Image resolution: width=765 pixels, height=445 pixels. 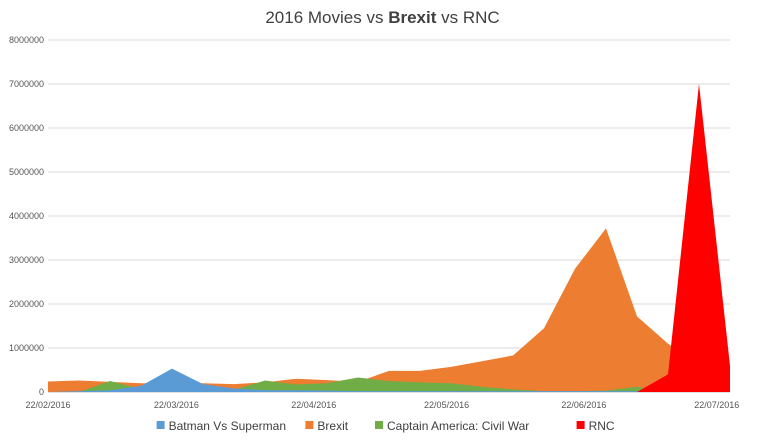 What do you see at coordinates (26, 260) in the screenshot?
I see `y-tick-label: 3000000` at bounding box center [26, 260].